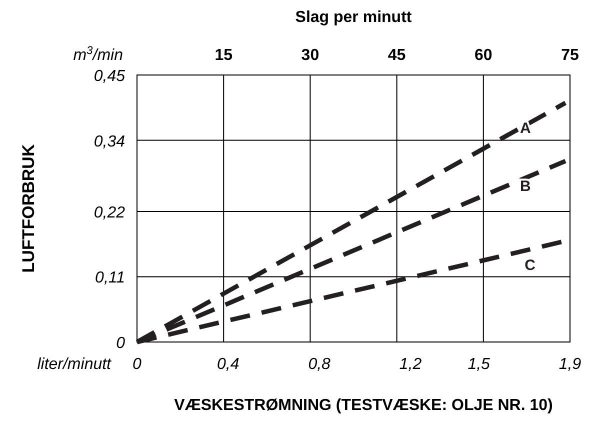 The image size is (594, 421). I want to click on x-tick-label: 0,4, so click(228, 364).